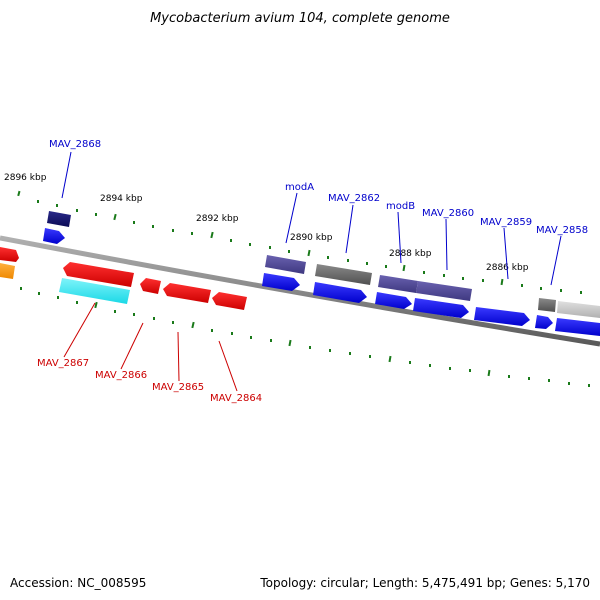  What do you see at coordinates (236, 398) in the screenshot?
I see `gene-label-mav-2864: MAV_2864` at bounding box center [236, 398].